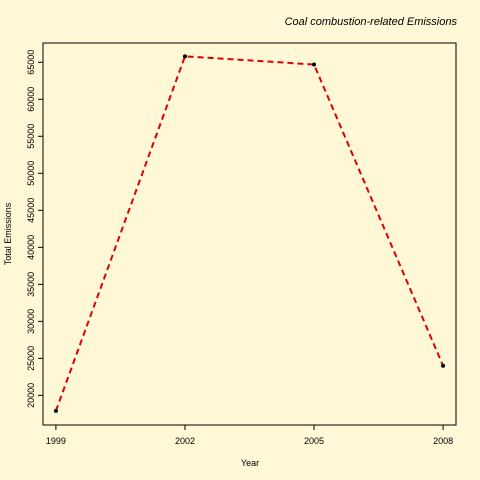 This screenshot has height=480, width=480. What do you see at coordinates (8, 233) in the screenshot?
I see `y-axis-title: Total Emissions` at bounding box center [8, 233].